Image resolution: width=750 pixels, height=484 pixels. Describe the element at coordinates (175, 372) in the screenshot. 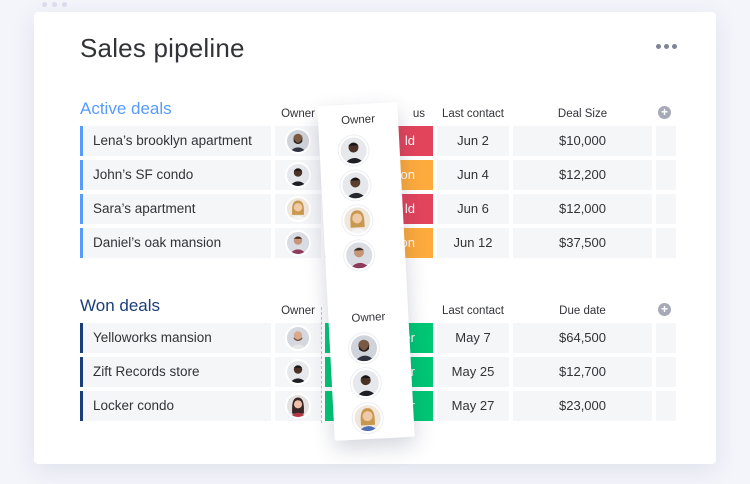

I see `deal-name: Zift Records store` at that location.